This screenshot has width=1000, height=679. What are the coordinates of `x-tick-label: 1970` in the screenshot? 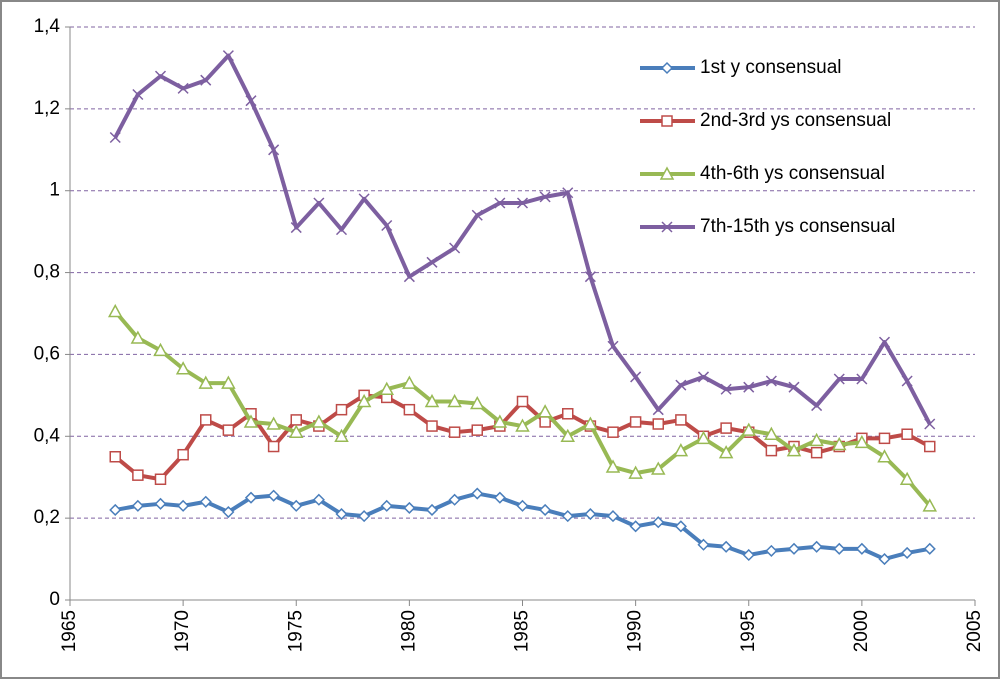 It's located at (182, 631).